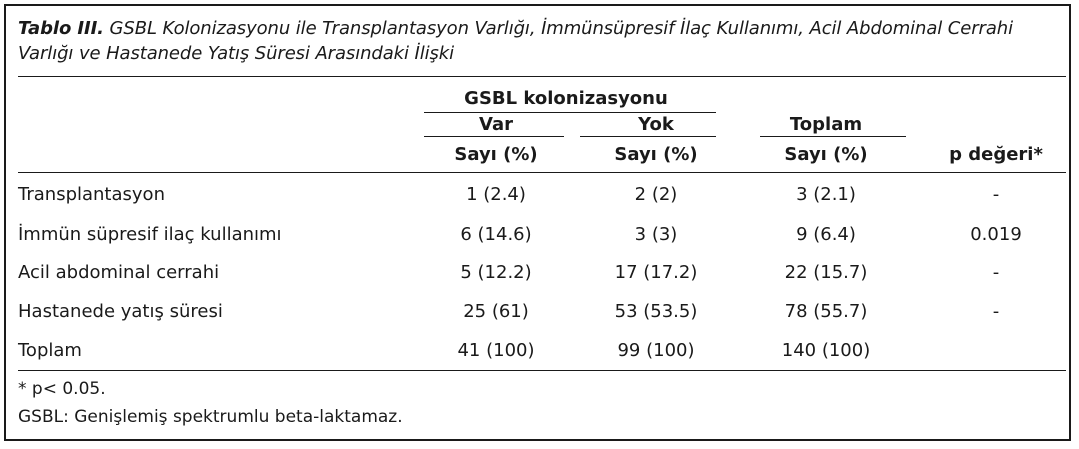 This screenshot has height=449, width=1079. What do you see at coordinates (570, 112) in the screenshot?
I see `header-group-rule` at bounding box center [570, 112].